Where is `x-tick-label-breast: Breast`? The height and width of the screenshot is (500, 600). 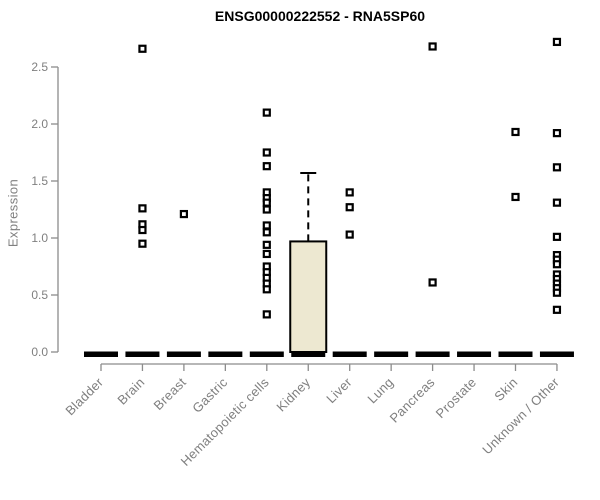
x-tick-label-breast: Breast is located at coordinates (170, 393).